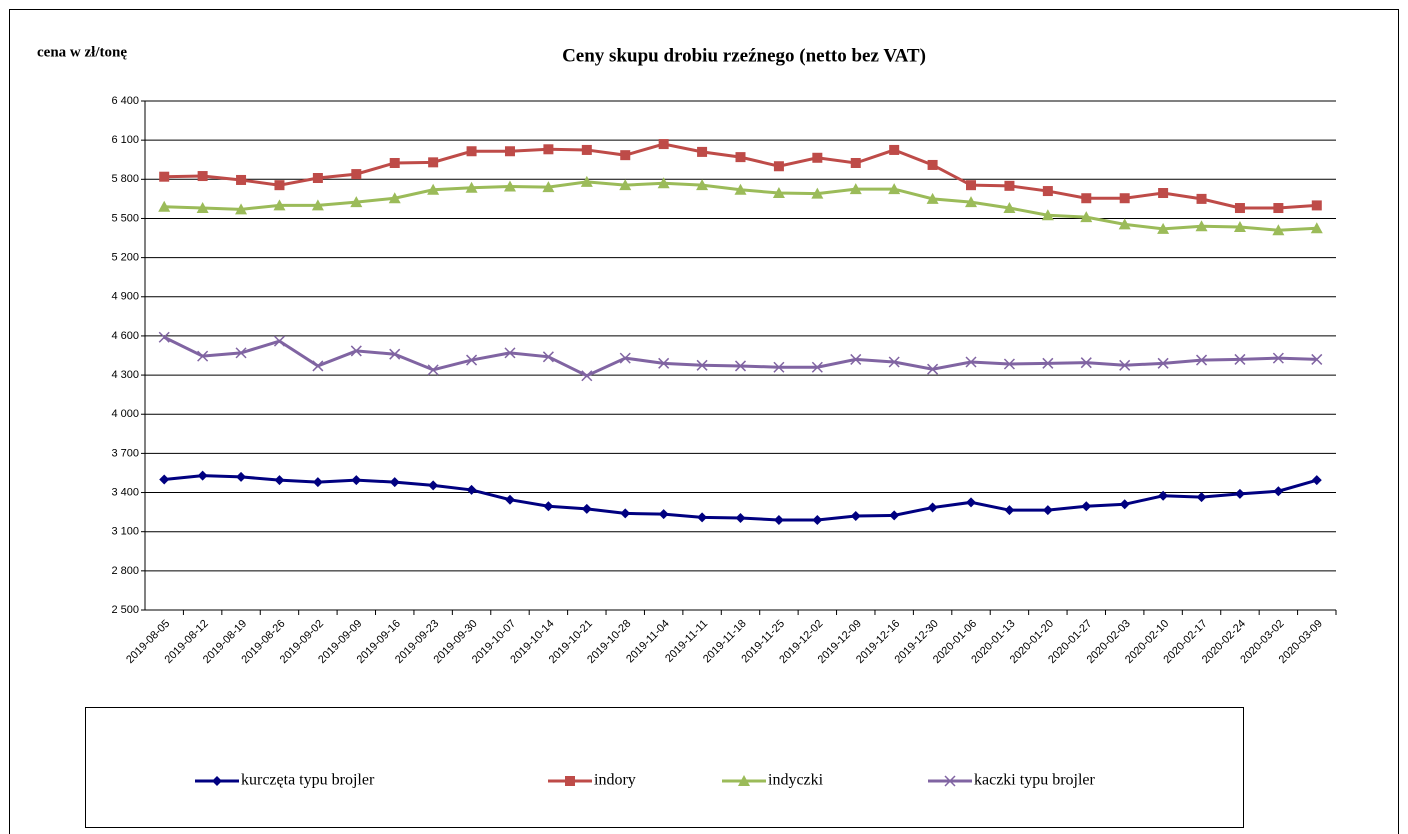  I want to click on y-tick-label: 3 100, so click(125, 532).